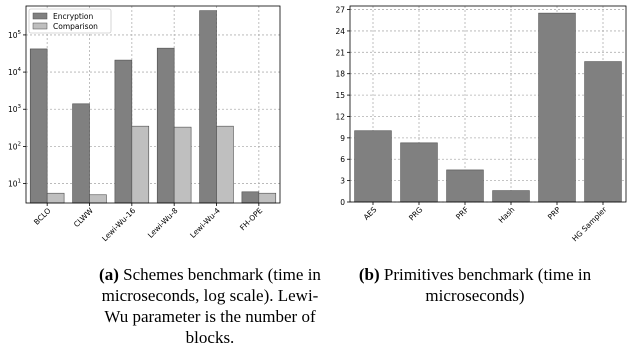  Describe the element at coordinates (205, 223) in the screenshot. I see `x-tick-label: Lewi-Wu-4` at that location.